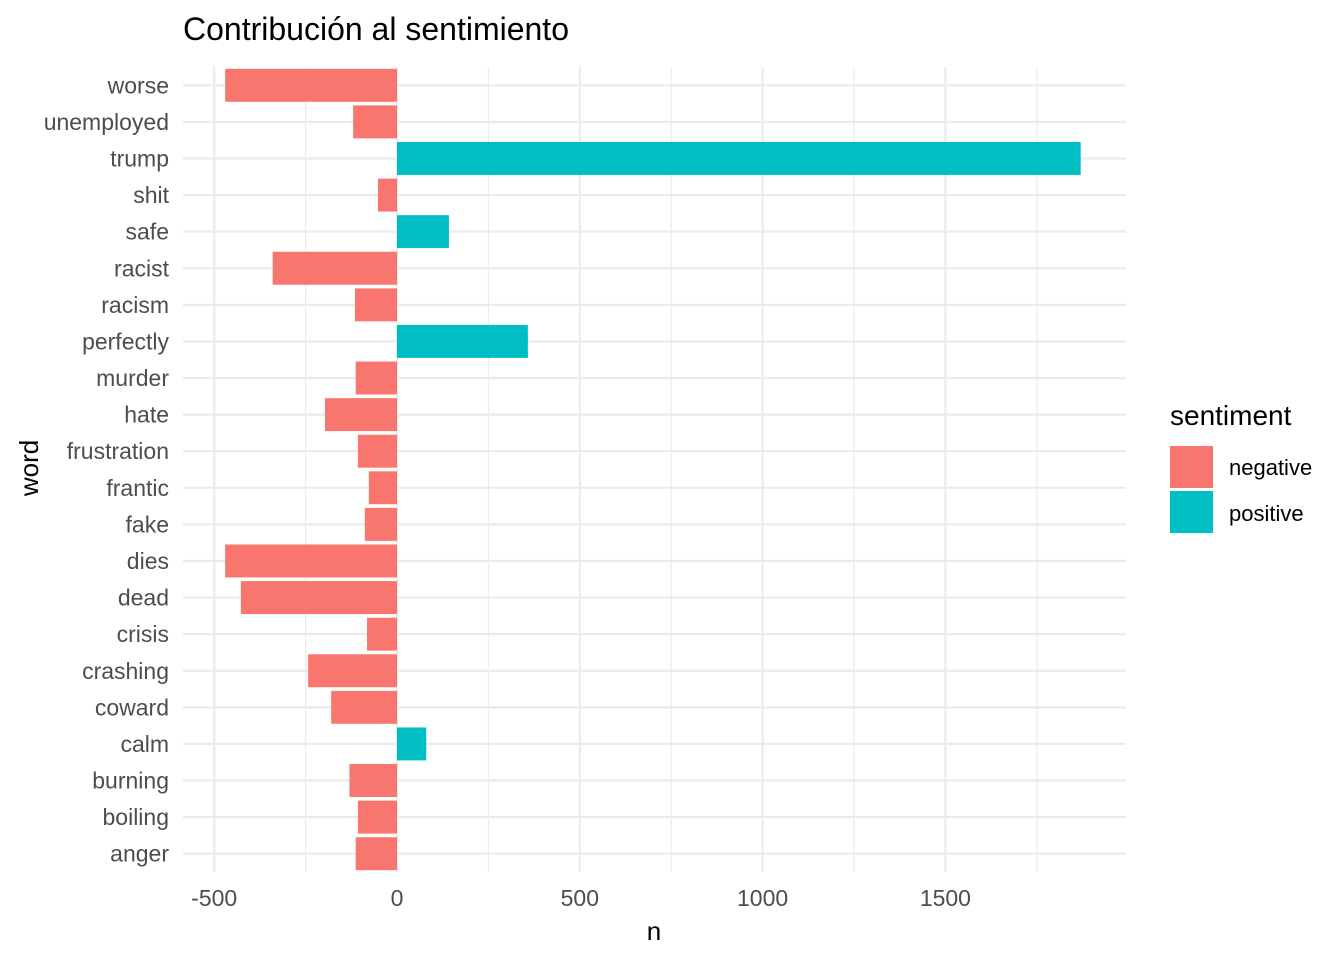  Describe the element at coordinates (214, 898) in the screenshot. I see `x-tick-label: -500` at that location.